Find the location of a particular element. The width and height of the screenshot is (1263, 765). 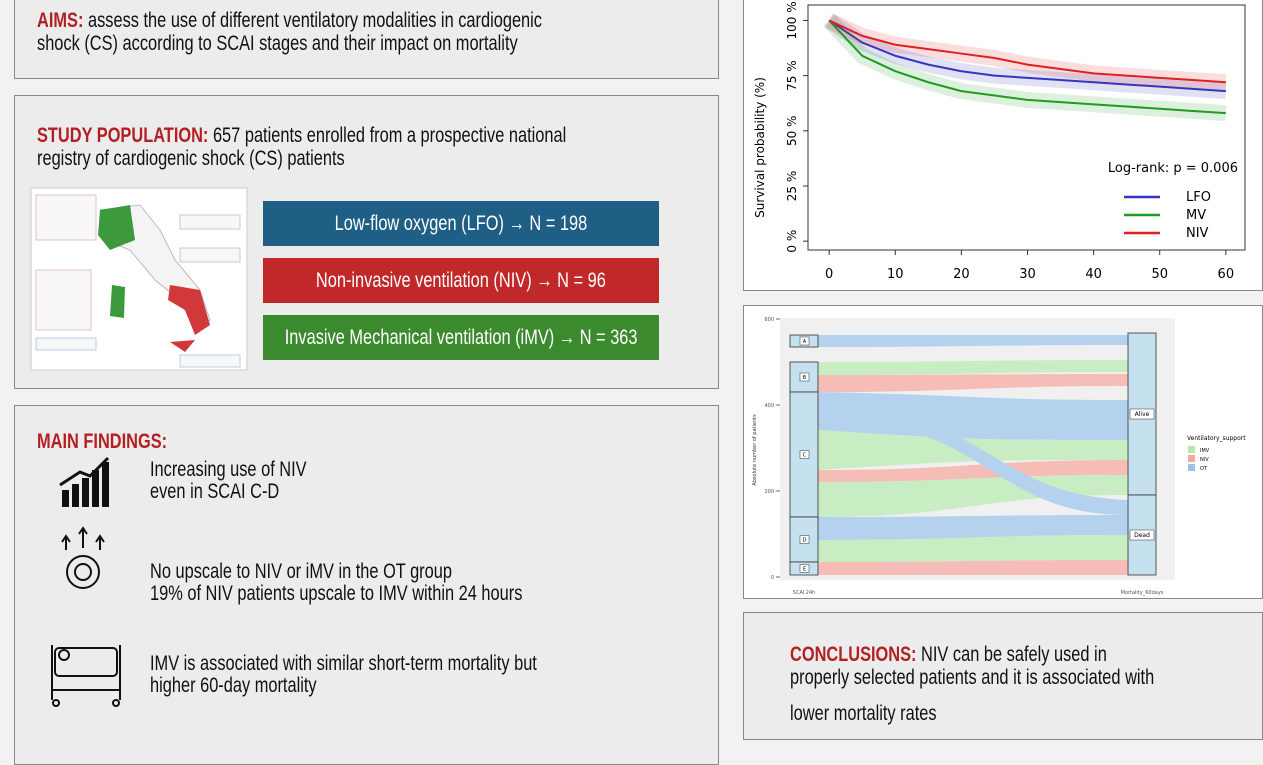

outcome-label: Dead is located at coordinates (1142, 535).